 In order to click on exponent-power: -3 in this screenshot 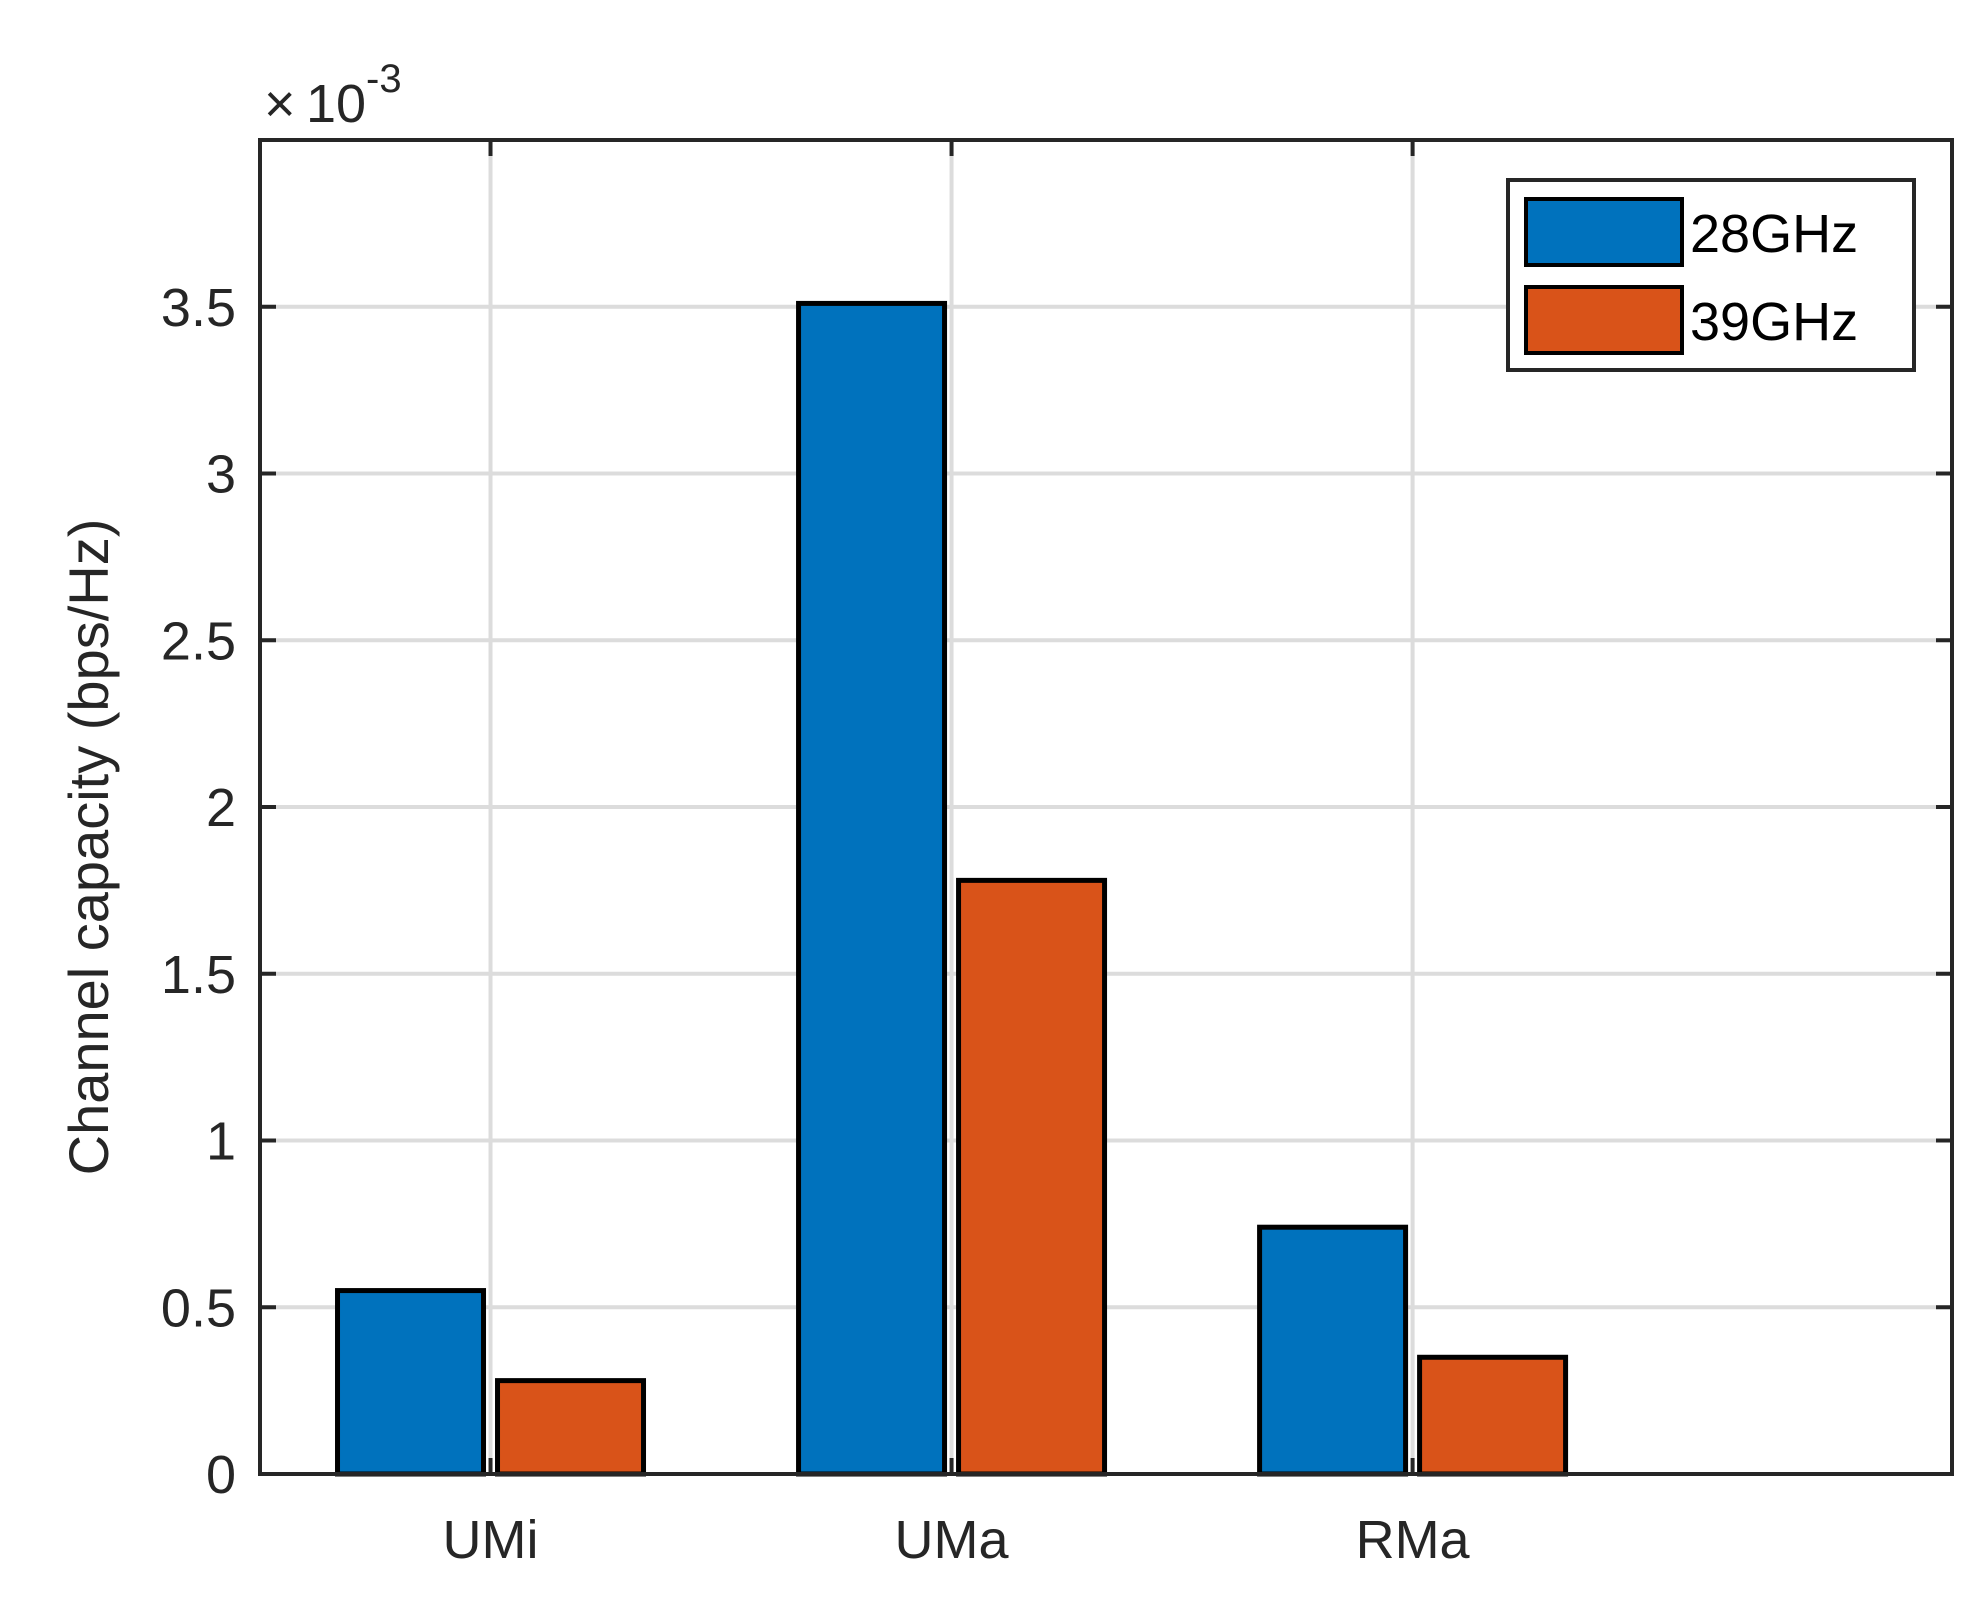, I will do `click(384, 79)`.